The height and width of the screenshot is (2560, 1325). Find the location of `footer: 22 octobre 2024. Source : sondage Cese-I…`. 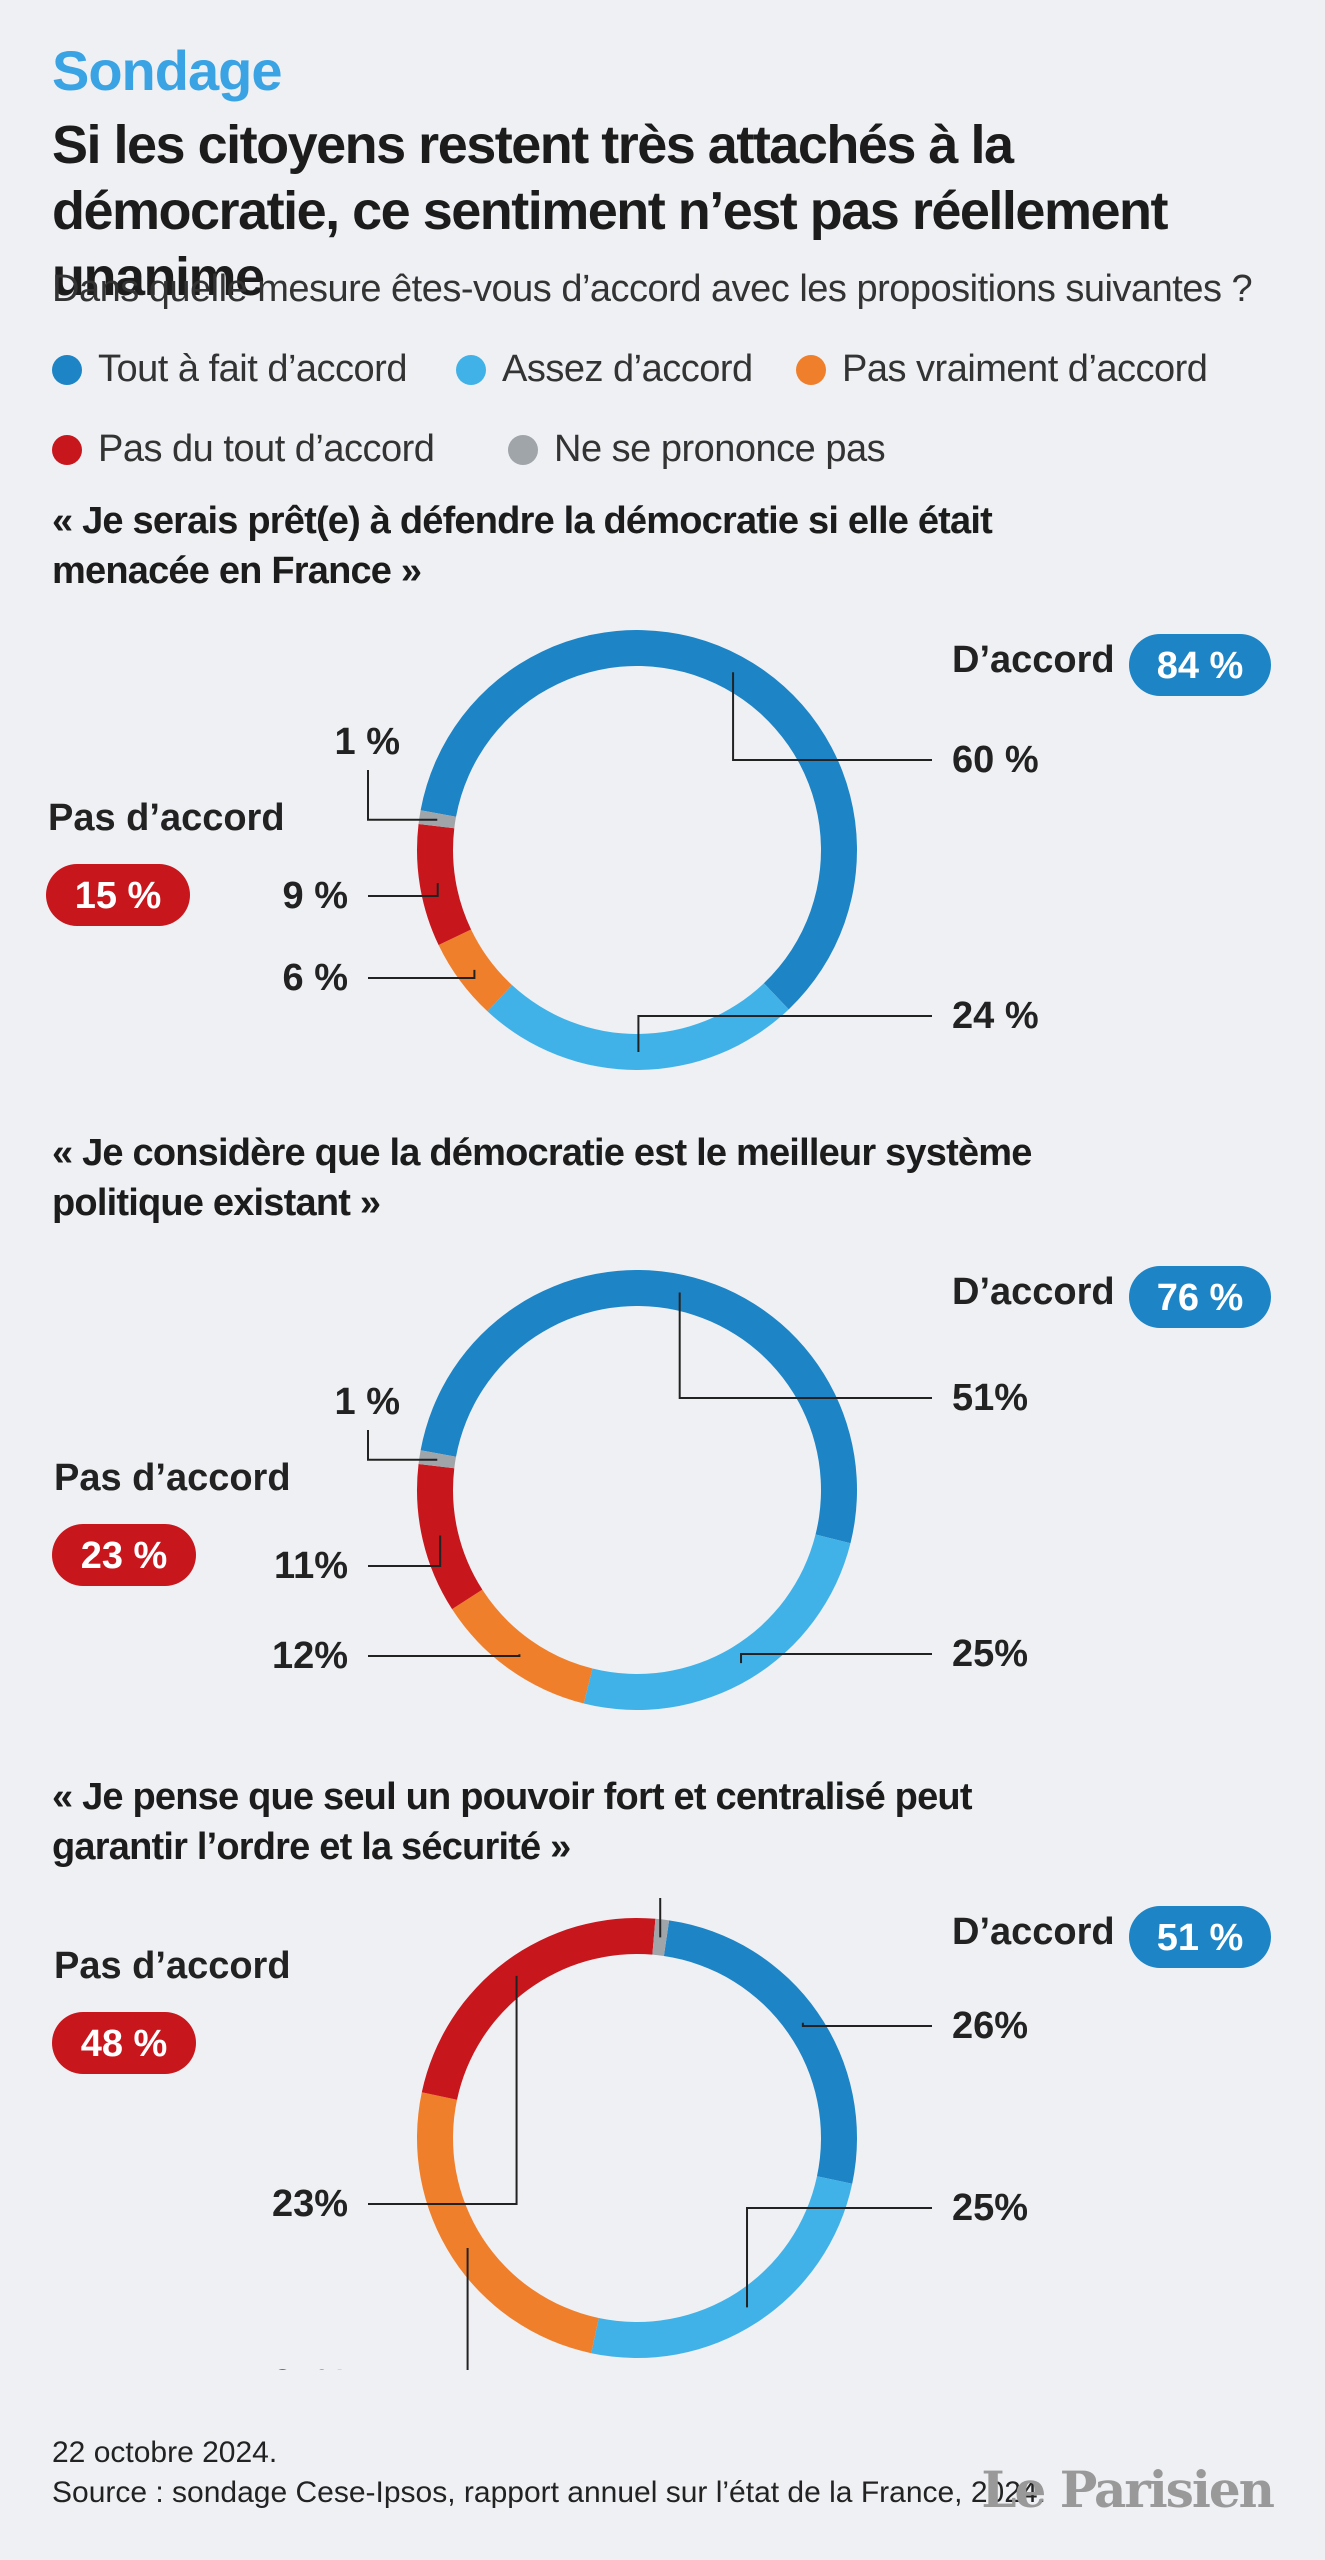

footer: 22 octobre 2024. Source : sondage Cese-I… is located at coordinates (549, 2473).